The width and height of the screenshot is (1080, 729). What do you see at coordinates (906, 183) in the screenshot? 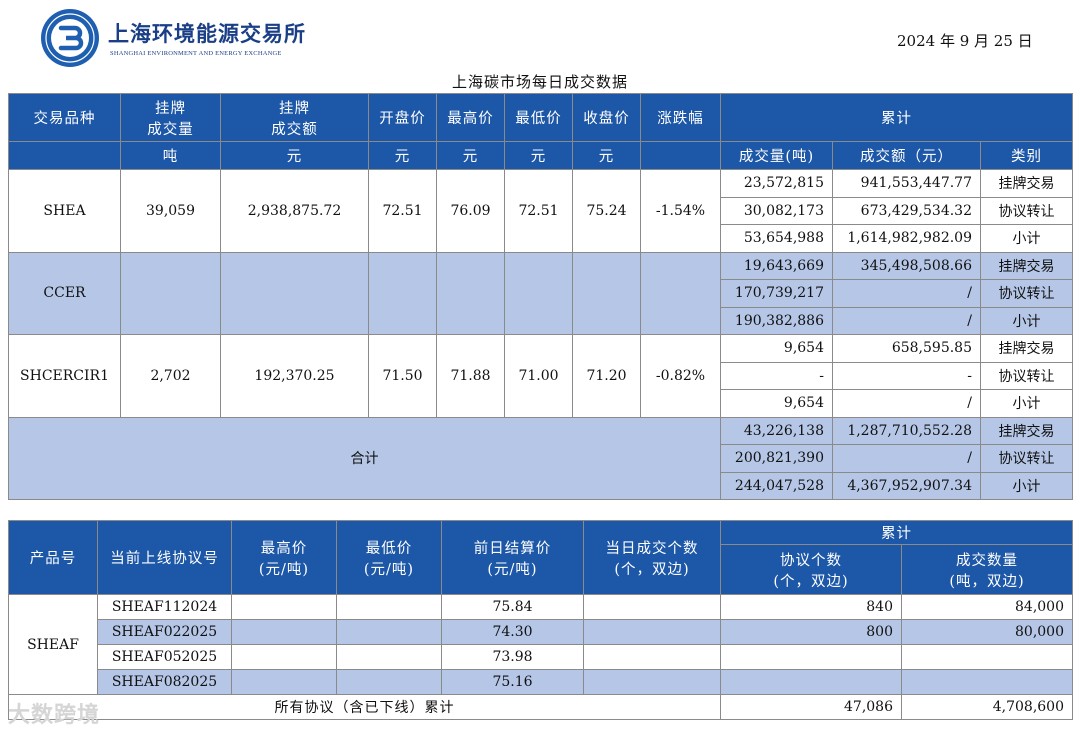
I see `cum-amount-cell: 941,553,447.77` at bounding box center [906, 183].